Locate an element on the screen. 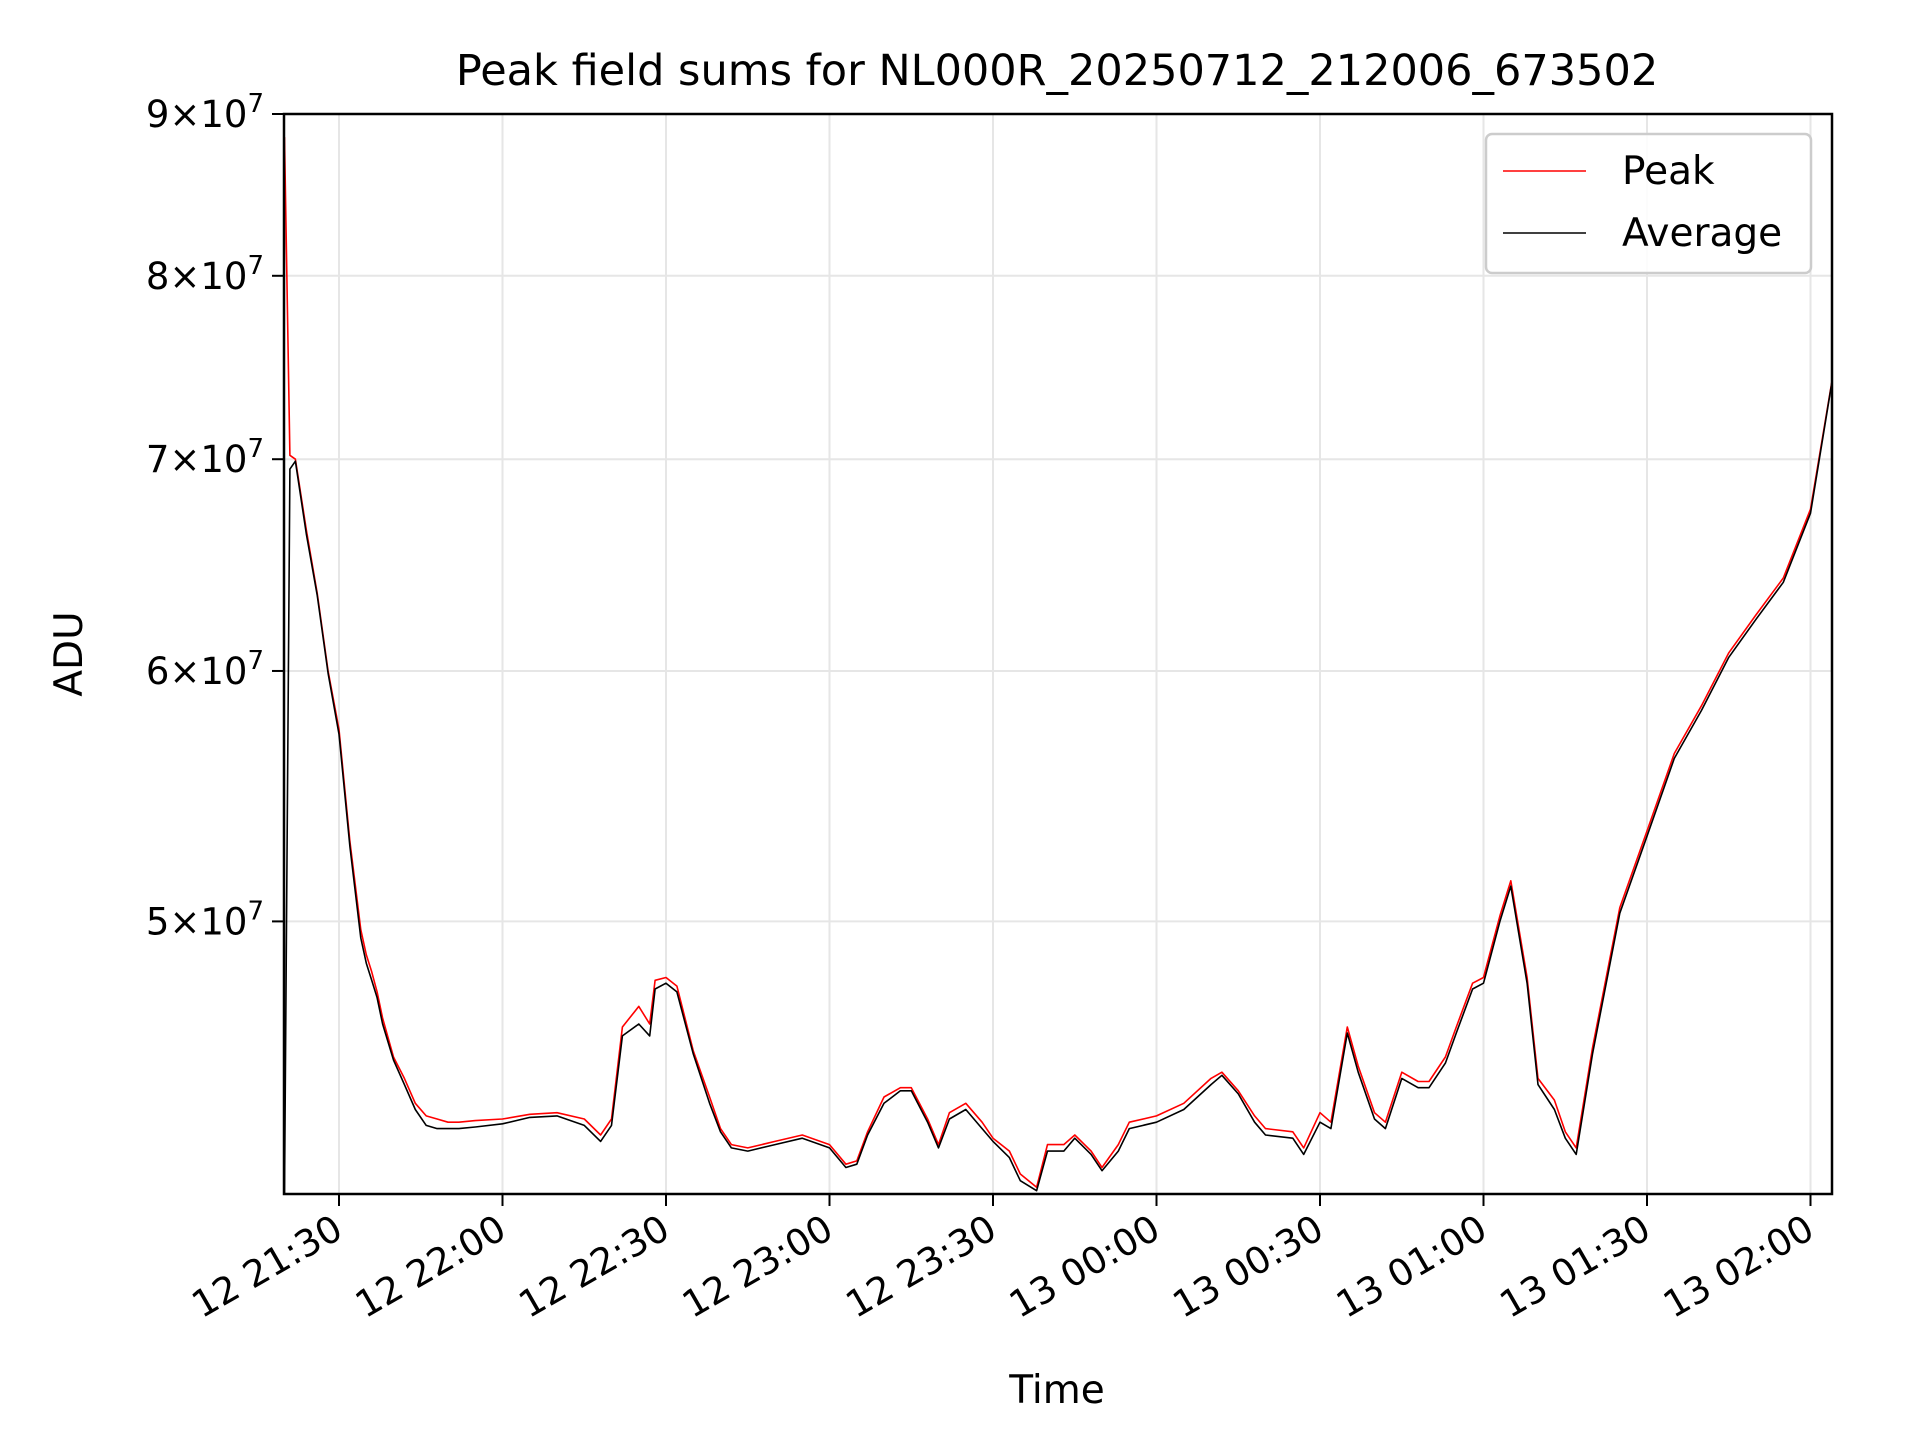 This screenshot has width=1920, height=1444. legend-label-peak: Peak is located at coordinates (1668, 171).